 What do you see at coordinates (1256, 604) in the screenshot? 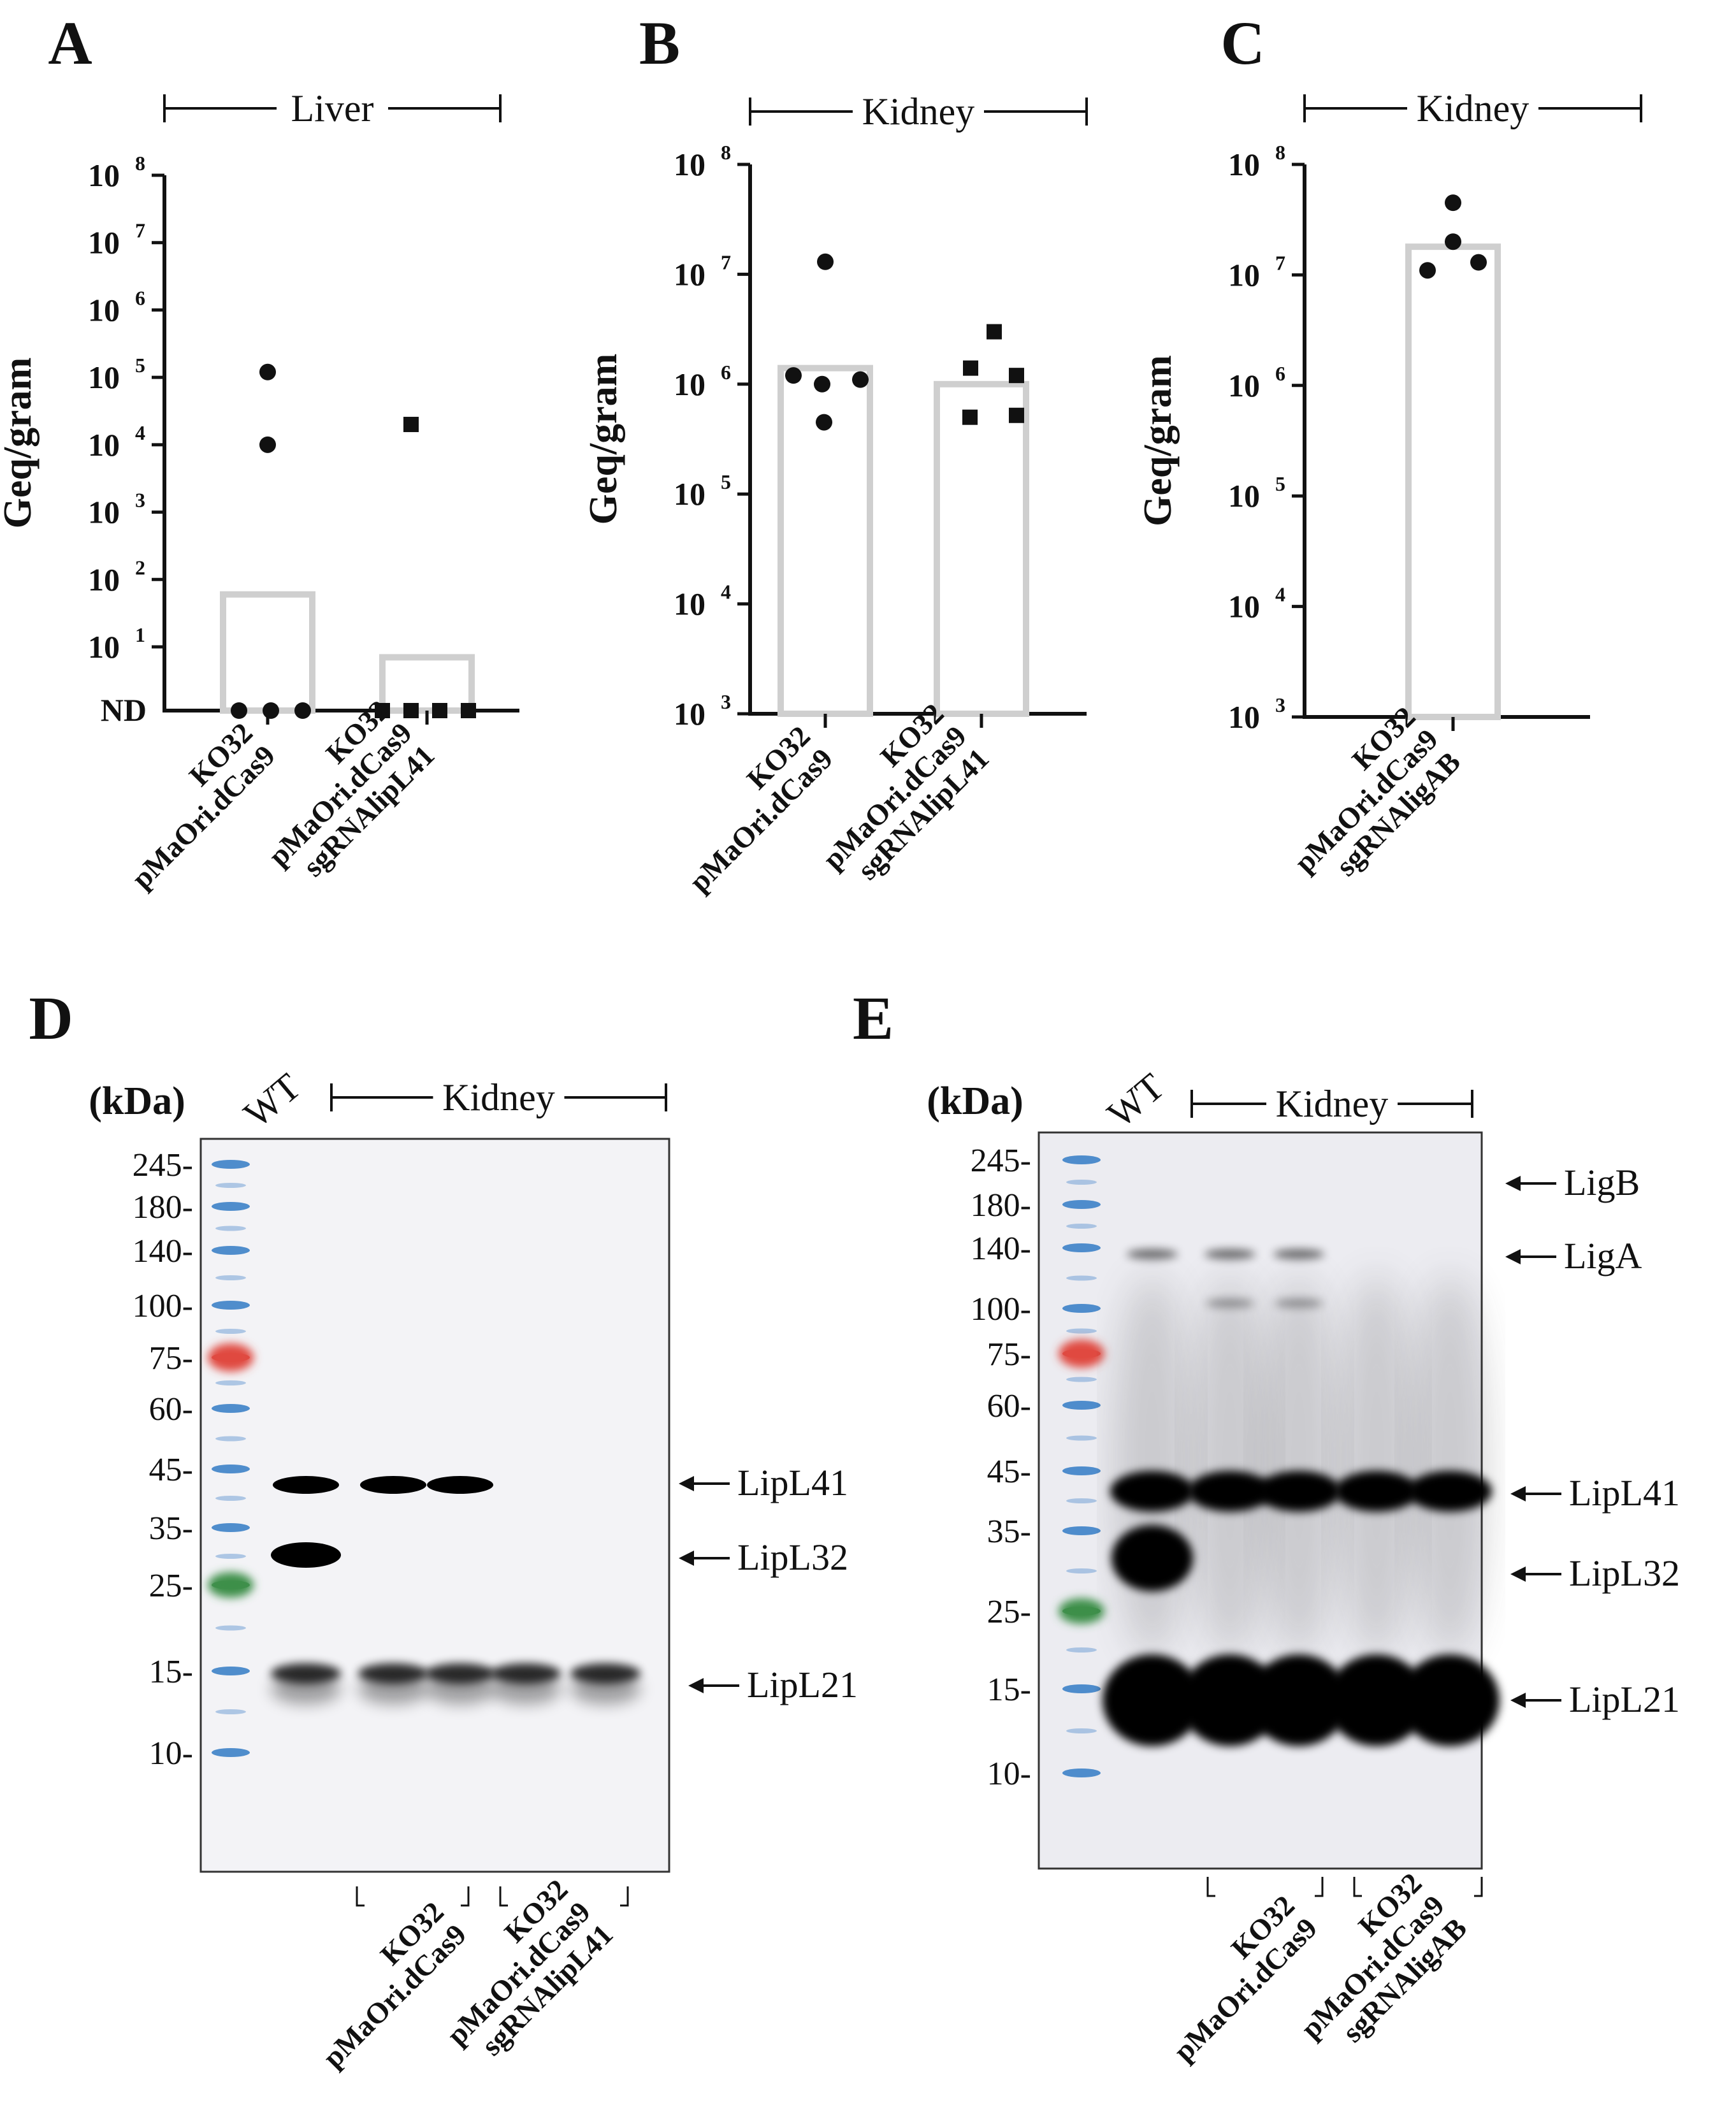
I see `y-tick-label: 10 4` at bounding box center [1256, 604].